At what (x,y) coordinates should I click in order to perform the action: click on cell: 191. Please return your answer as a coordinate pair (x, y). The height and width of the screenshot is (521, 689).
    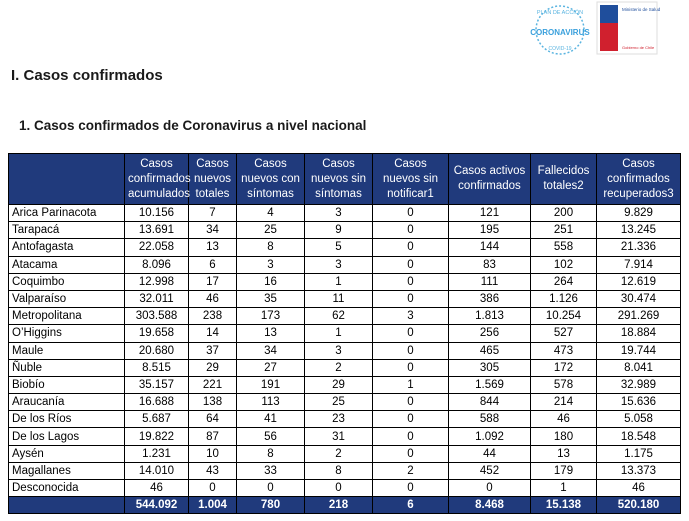
    Looking at the image, I should click on (270, 385).